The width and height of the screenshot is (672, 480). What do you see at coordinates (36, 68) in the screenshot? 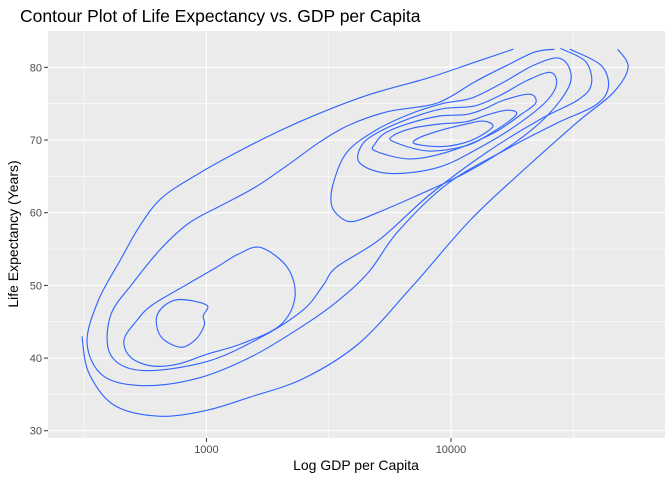
I see `y-tick-label: 80` at bounding box center [36, 68].